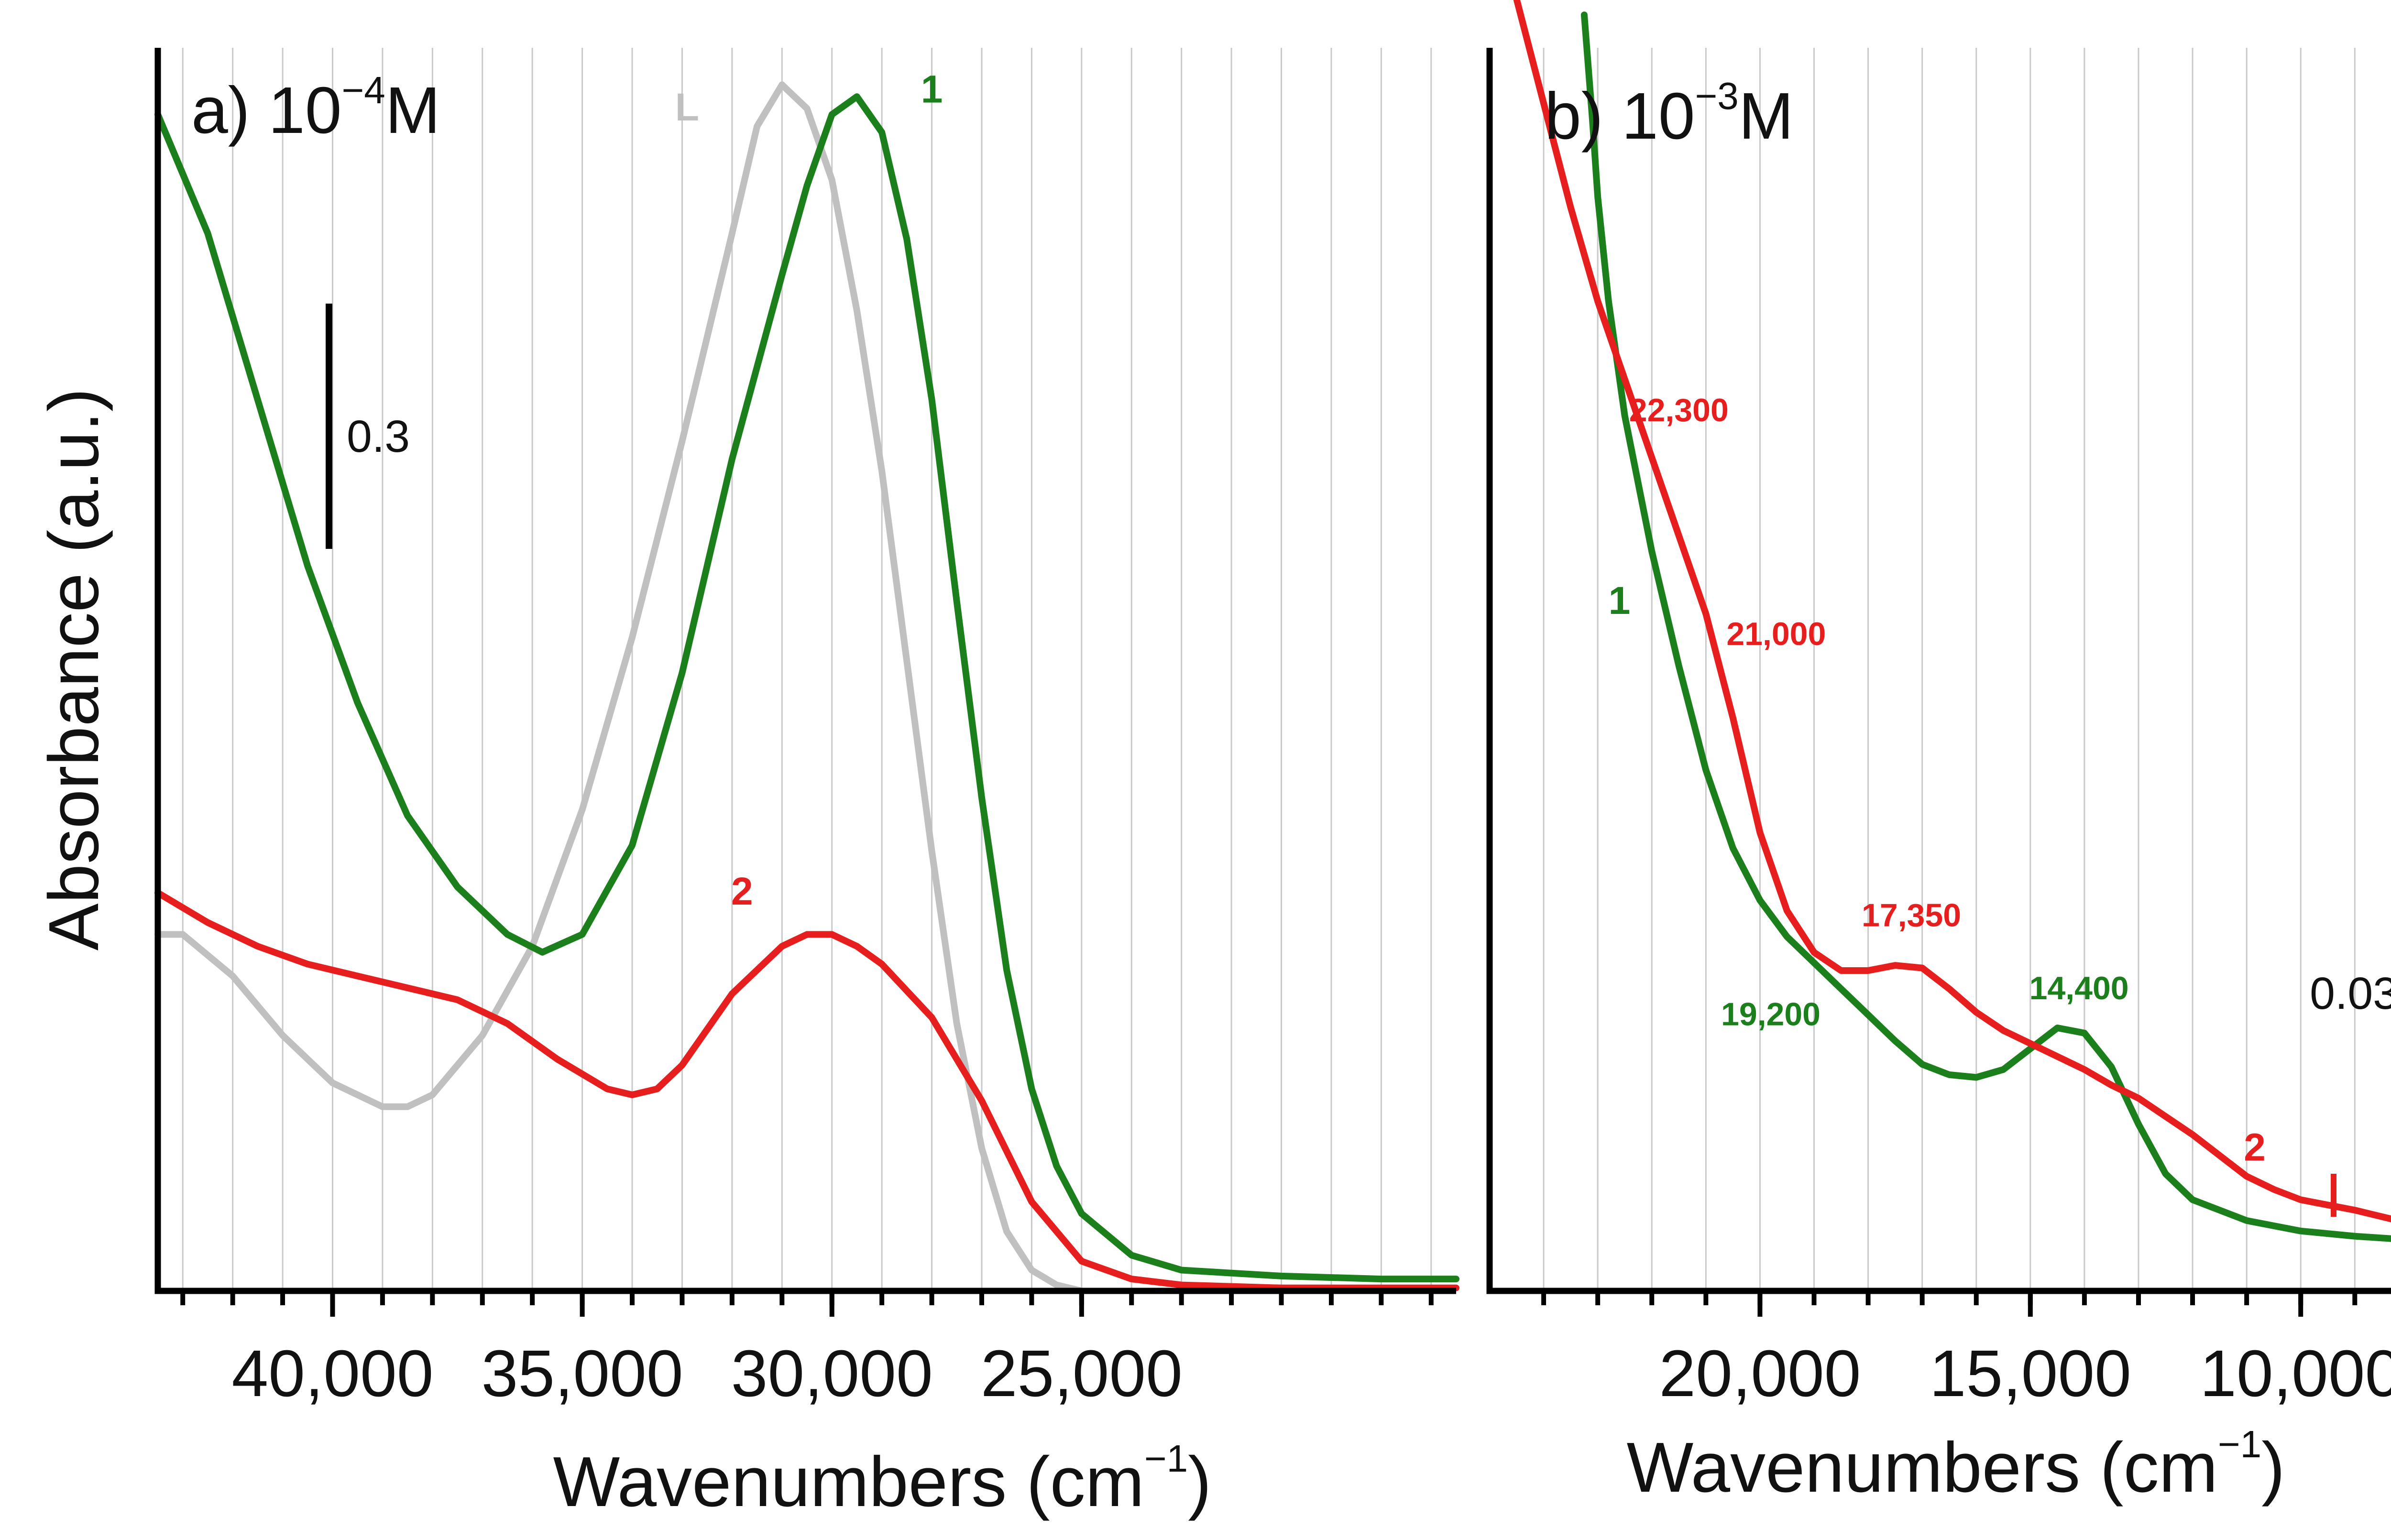 This screenshot has width=2391, height=1540. What do you see at coordinates (332, 1373) in the screenshot?
I see `x-tick-label: 40,000` at bounding box center [332, 1373].